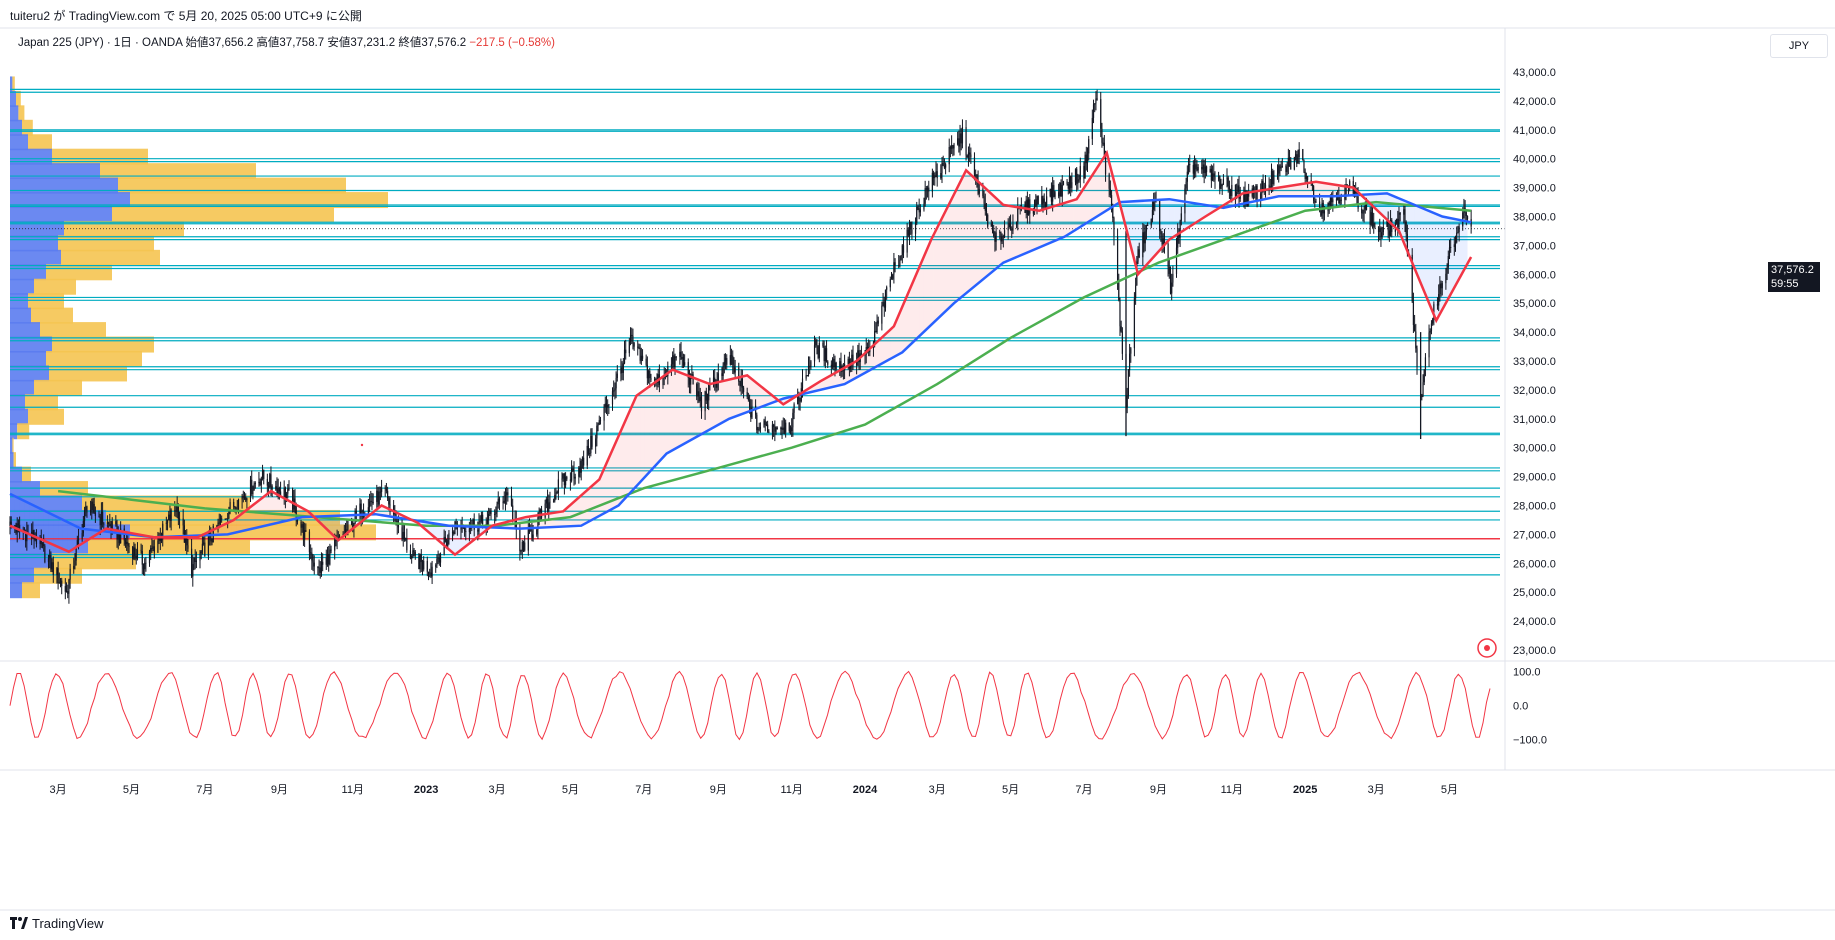 This screenshot has height=940, width=1835. I want to click on price-tick-label: 28,000.0, so click(1534, 507).